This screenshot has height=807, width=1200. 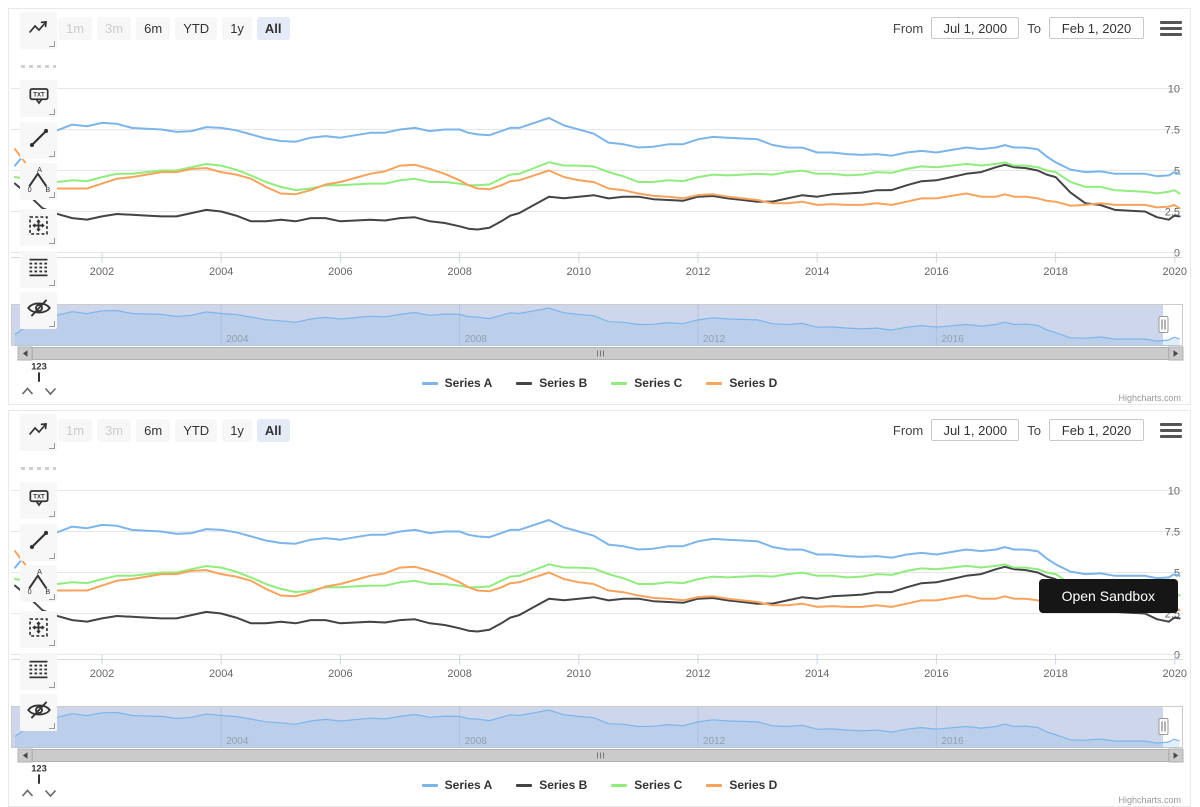 What do you see at coordinates (599, 785) in the screenshot?
I see `legend: Series A Series B Series C Series D` at bounding box center [599, 785].